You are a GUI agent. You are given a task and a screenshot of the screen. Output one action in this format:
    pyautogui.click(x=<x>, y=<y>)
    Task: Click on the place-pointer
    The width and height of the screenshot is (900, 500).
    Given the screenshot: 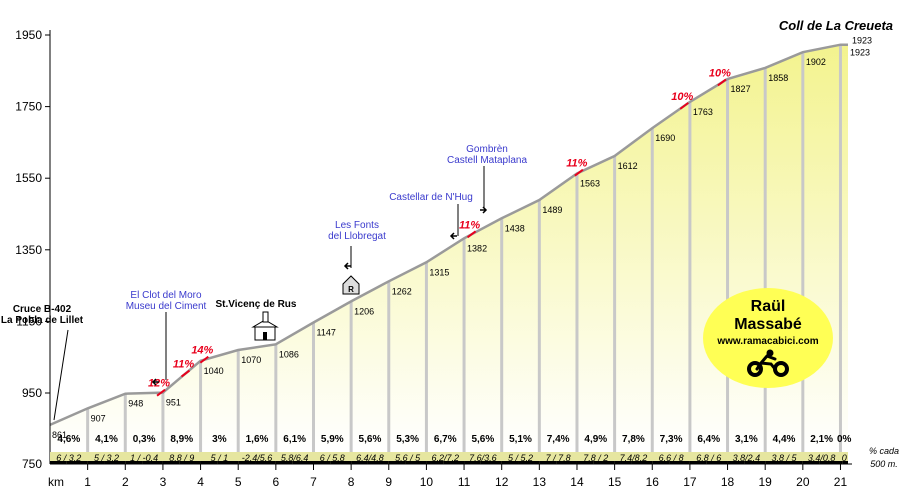 What is the action you would take?
    pyautogui.click(x=61, y=375)
    